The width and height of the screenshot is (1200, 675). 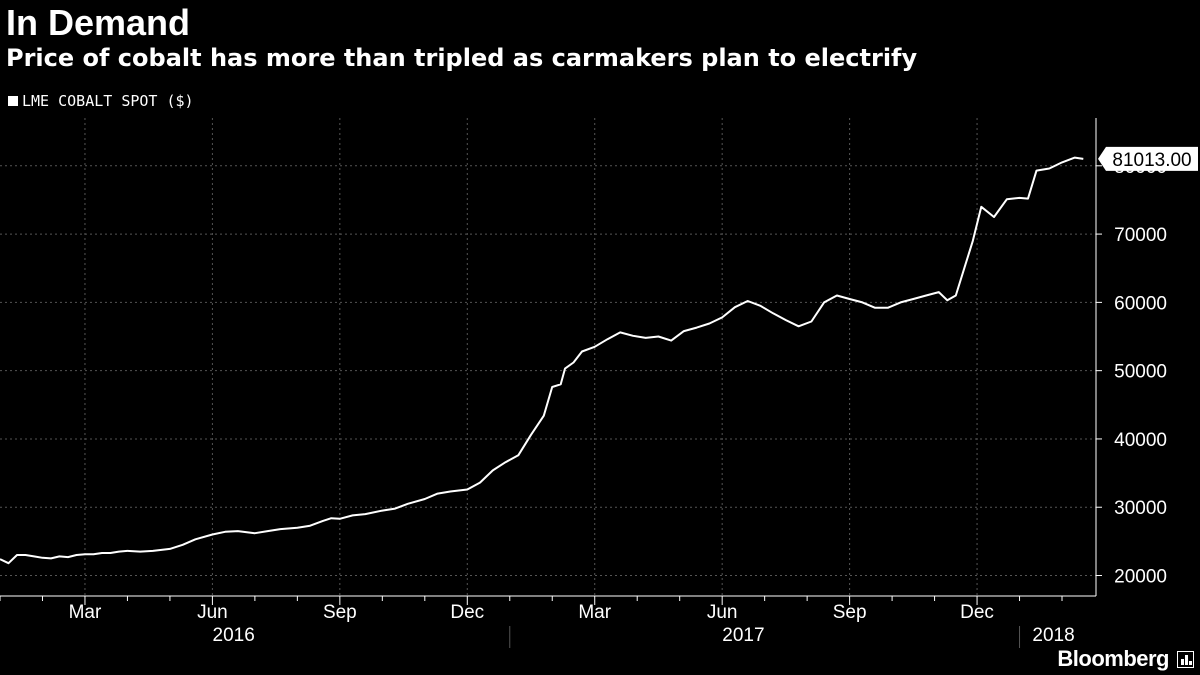 I want to click on chart-badge-icon, so click(x=1185, y=659).